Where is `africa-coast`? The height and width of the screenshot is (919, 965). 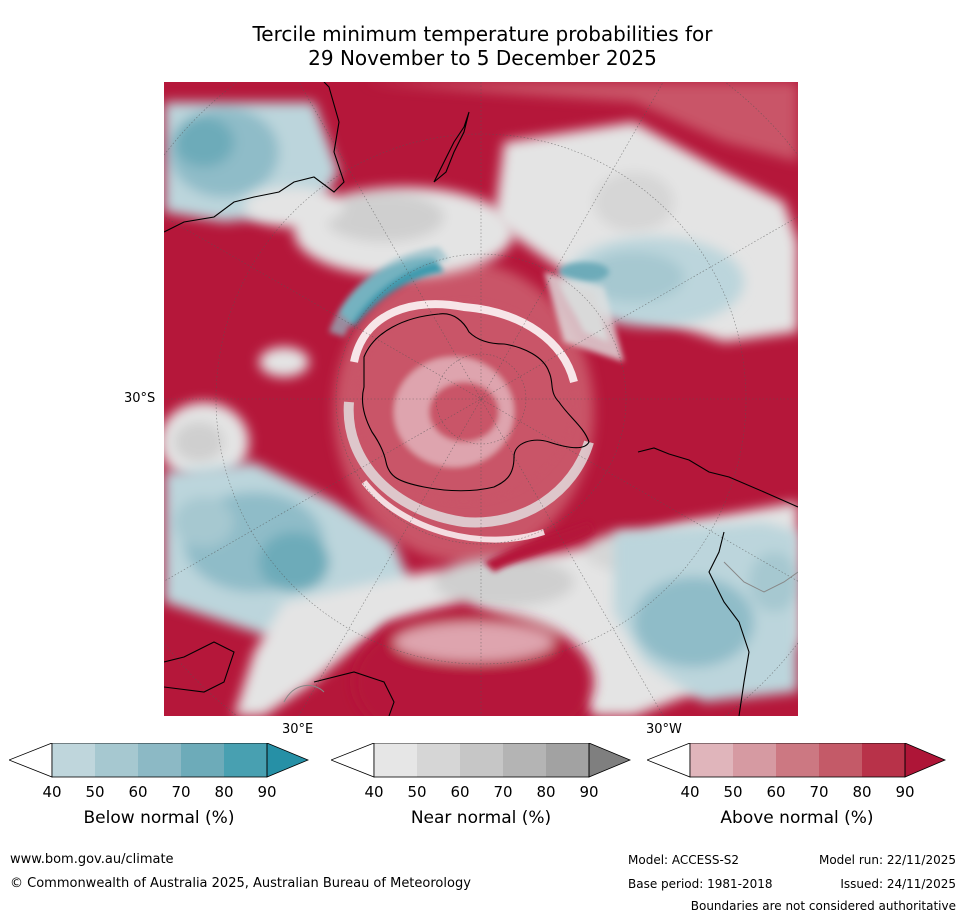 africa-coast is located at coordinates (279, 678).